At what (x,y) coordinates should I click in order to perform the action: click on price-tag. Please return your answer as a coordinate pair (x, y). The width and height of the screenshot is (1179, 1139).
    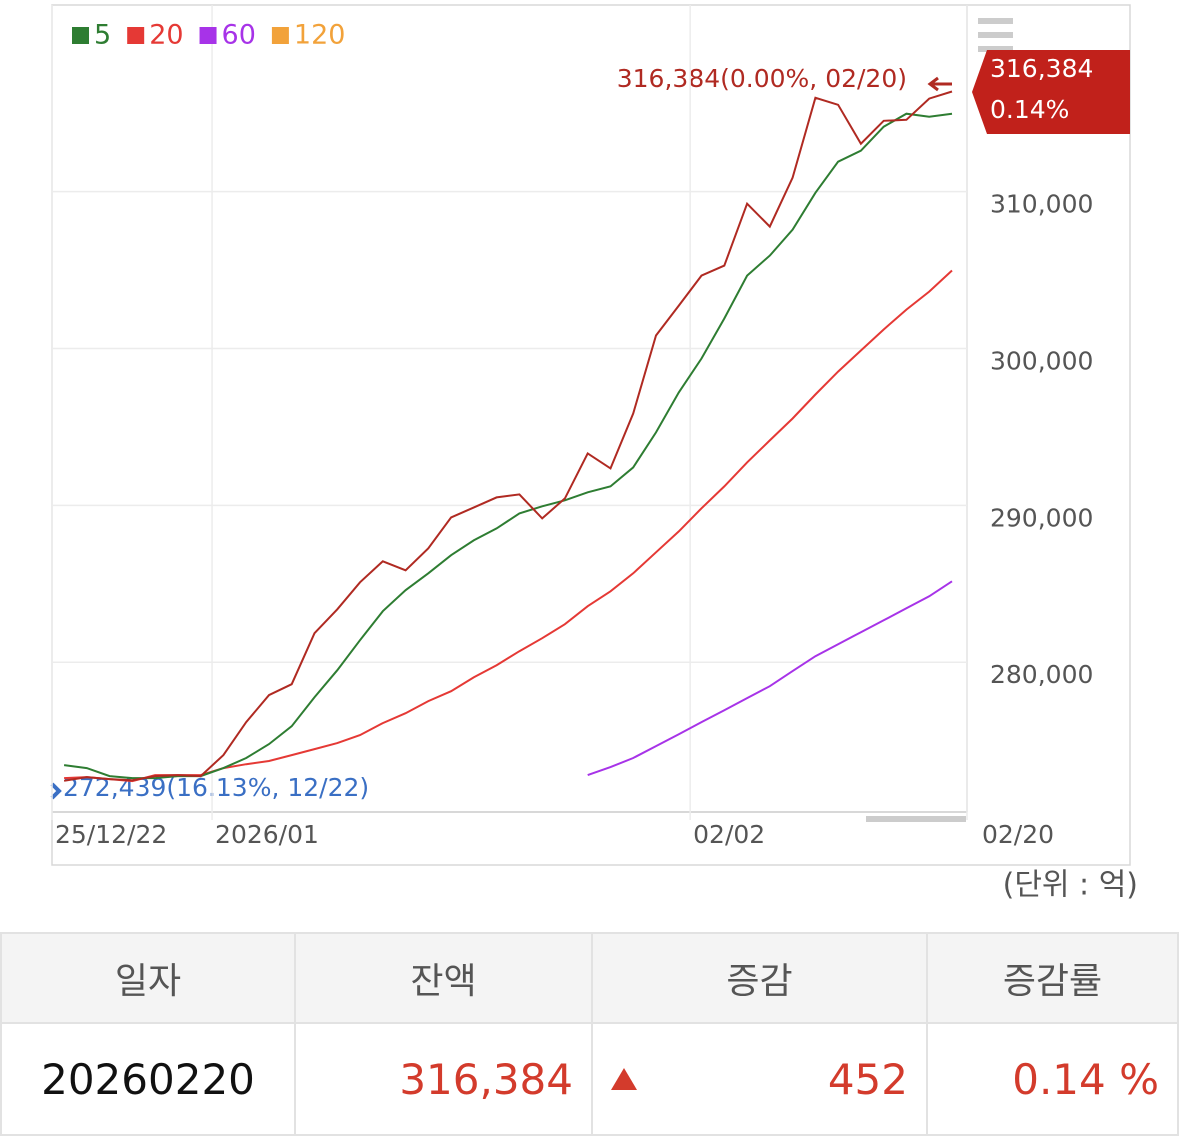
    Looking at the image, I should click on (1051, 92).